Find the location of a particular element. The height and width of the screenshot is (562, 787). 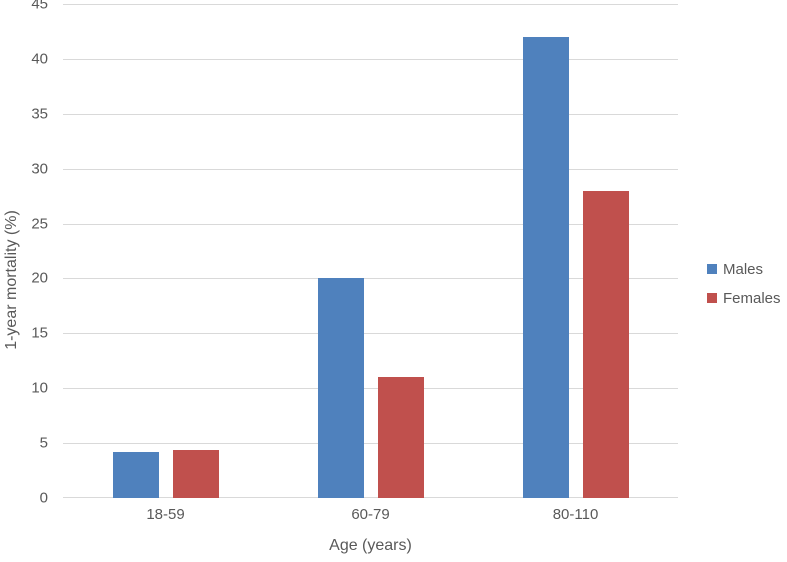

y-tick-label-5: 5 is located at coordinates (43, 443).